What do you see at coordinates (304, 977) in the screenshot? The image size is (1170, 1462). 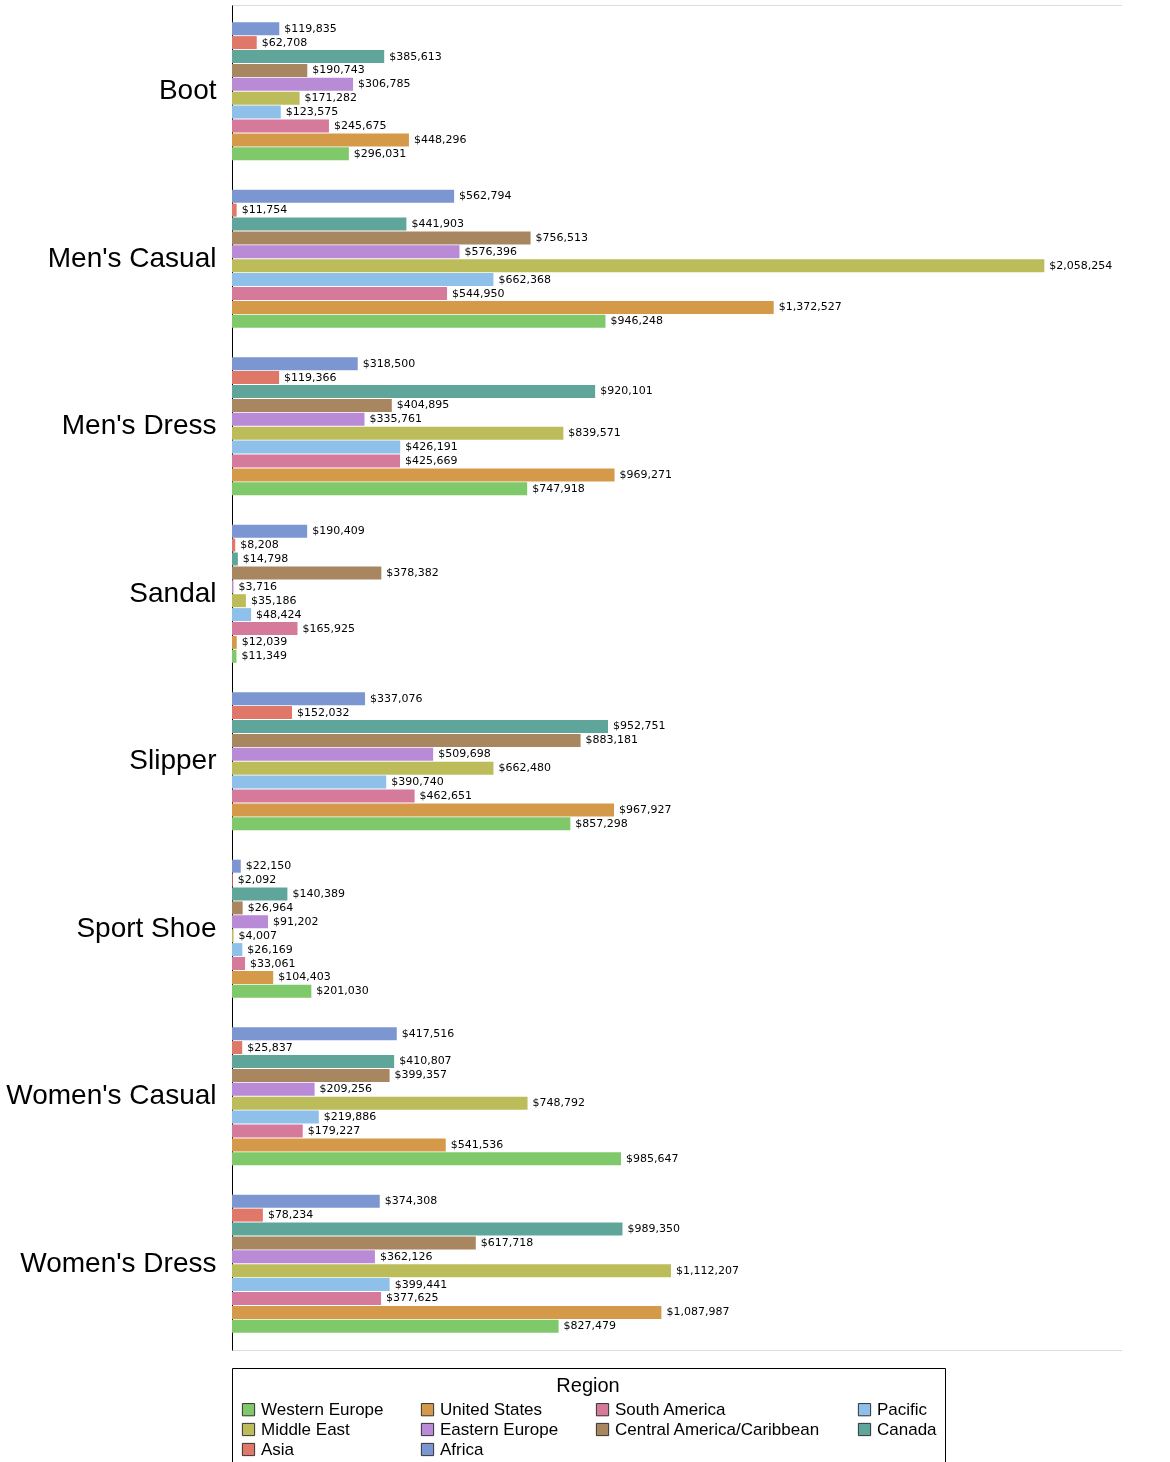 I see `data-label: $104,403` at bounding box center [304, 977].